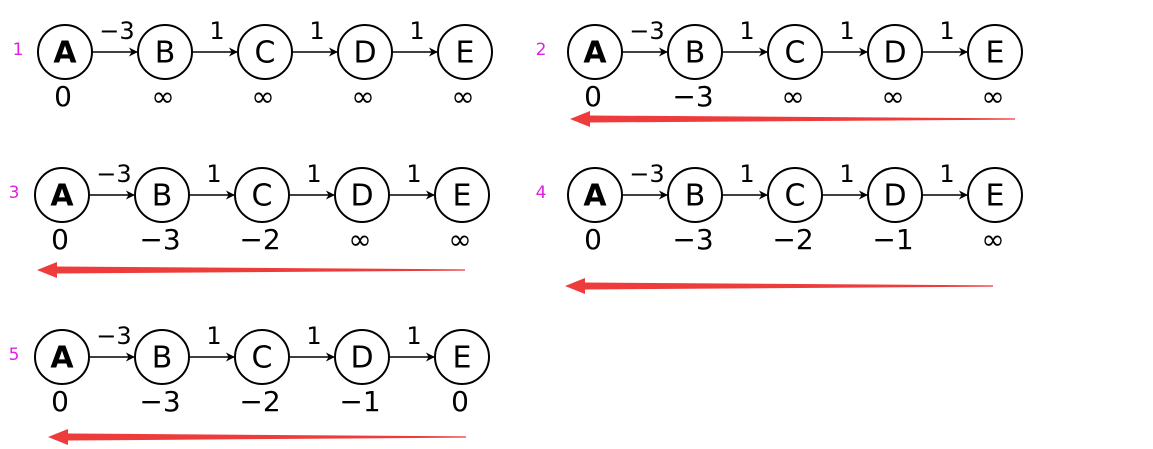 The width and height of the screenshot is (1153, 449). Describe the element at coordinates (460, 401) in the screenshot. I see `distance-E: 0` at that location.